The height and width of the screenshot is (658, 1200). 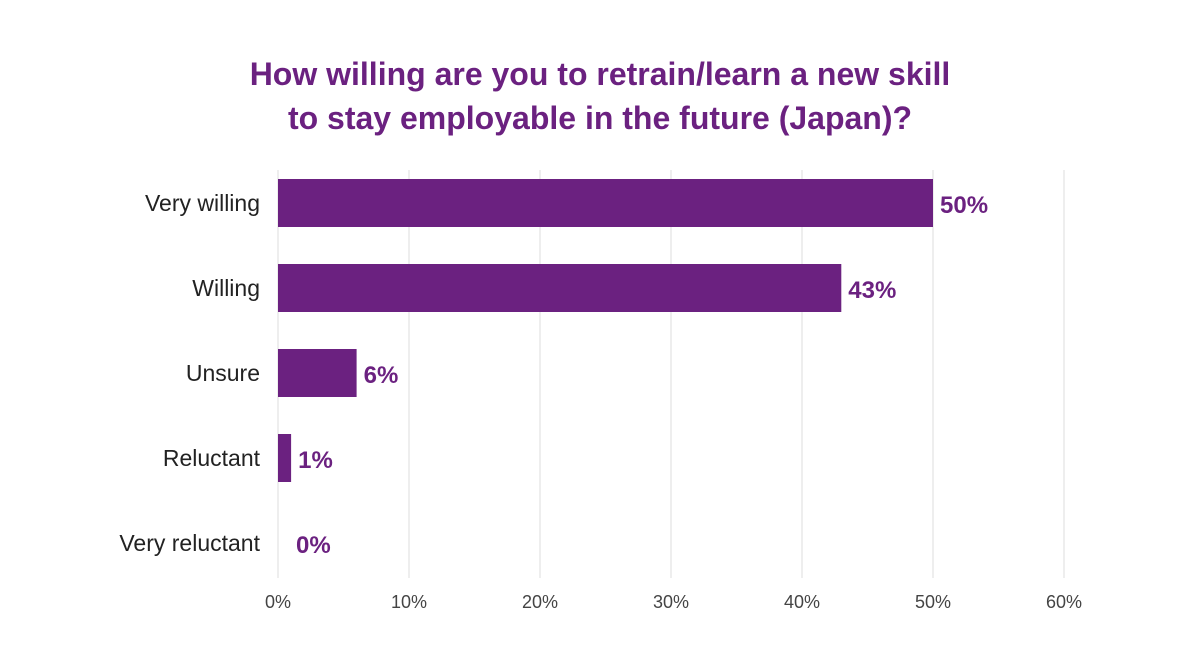 I want to click on x-tick-label: 20%, so click(x=540, y=602).